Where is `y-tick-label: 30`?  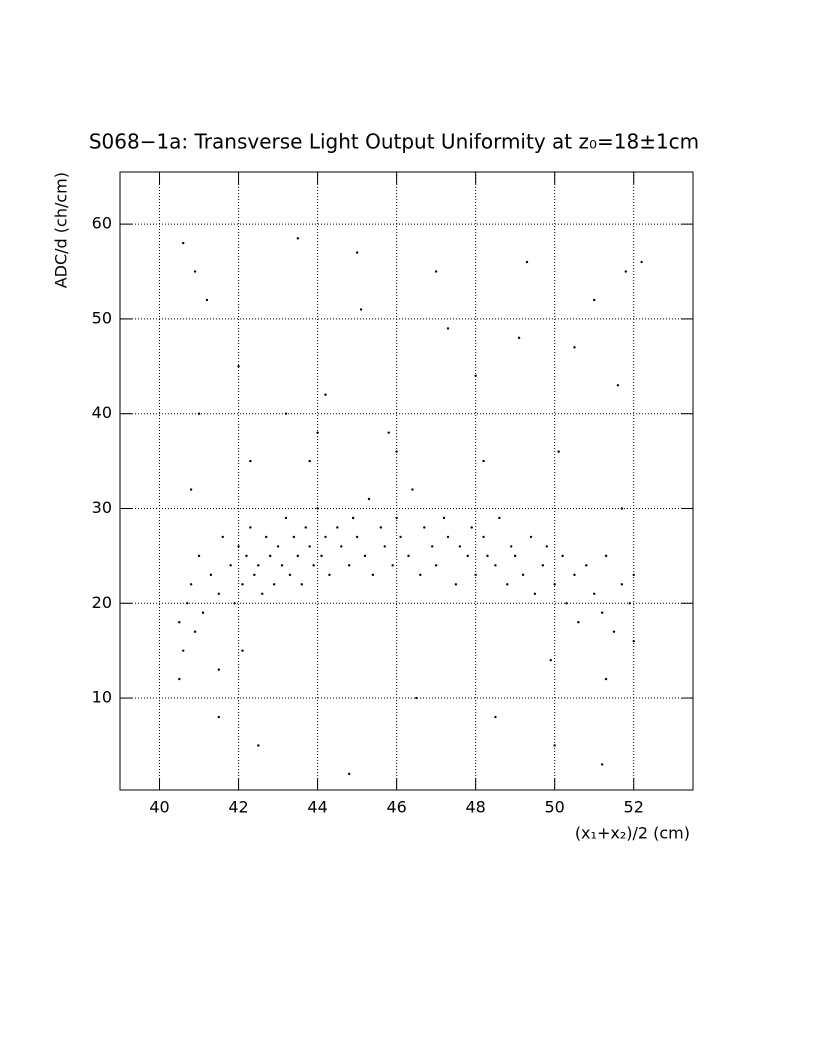 y-tick-label: 30 is located at coordinates (102, 507).